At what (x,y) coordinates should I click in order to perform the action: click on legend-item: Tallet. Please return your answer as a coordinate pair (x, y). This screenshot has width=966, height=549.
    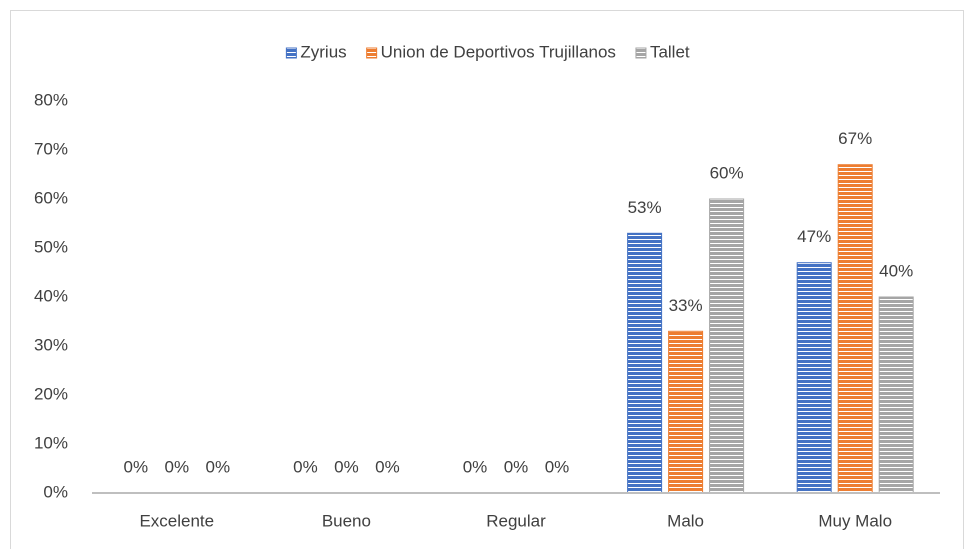
    Looking at the image, I should click on (662, 51).